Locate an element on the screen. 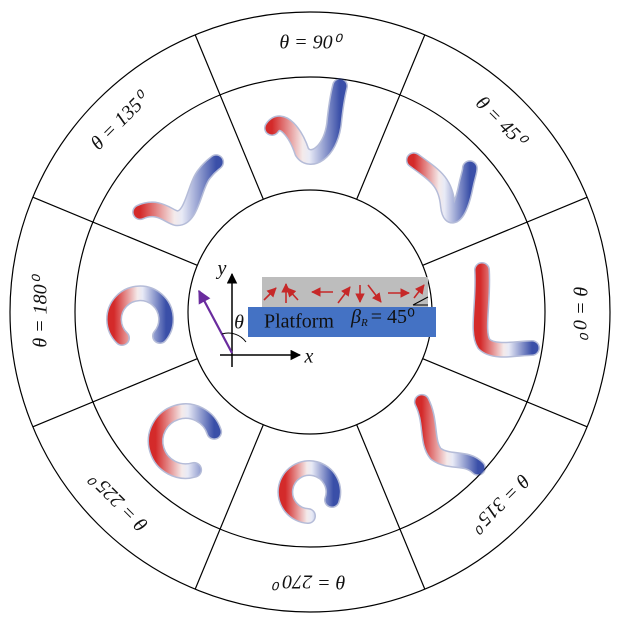  beta-label: βR = 45⁰ is located at coordinates (382, 317).